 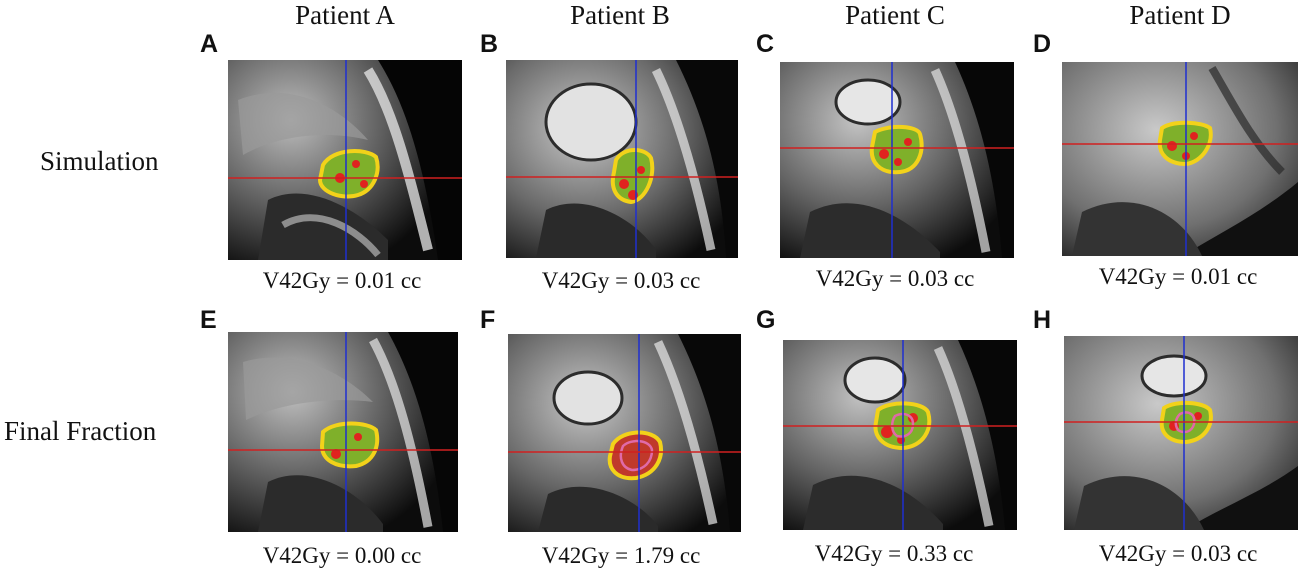 I want to click on column-header-patient-c: Patient C, so click(x=895, y=15).